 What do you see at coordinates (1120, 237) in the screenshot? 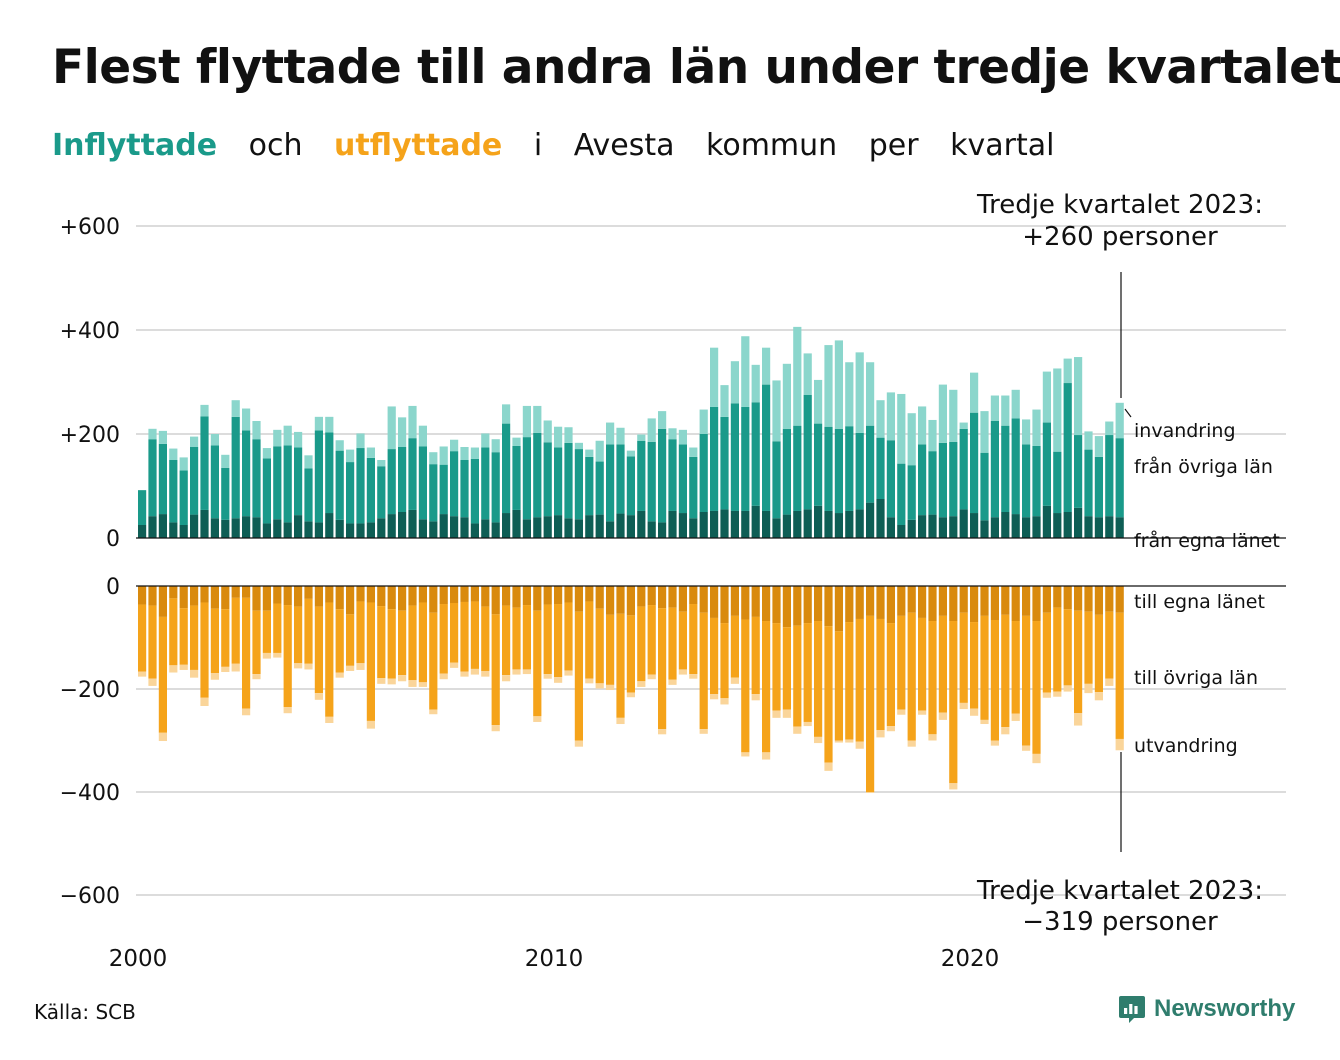
I see `annotation-top-line2: +260 personer` at bounding box center [1120, 237].